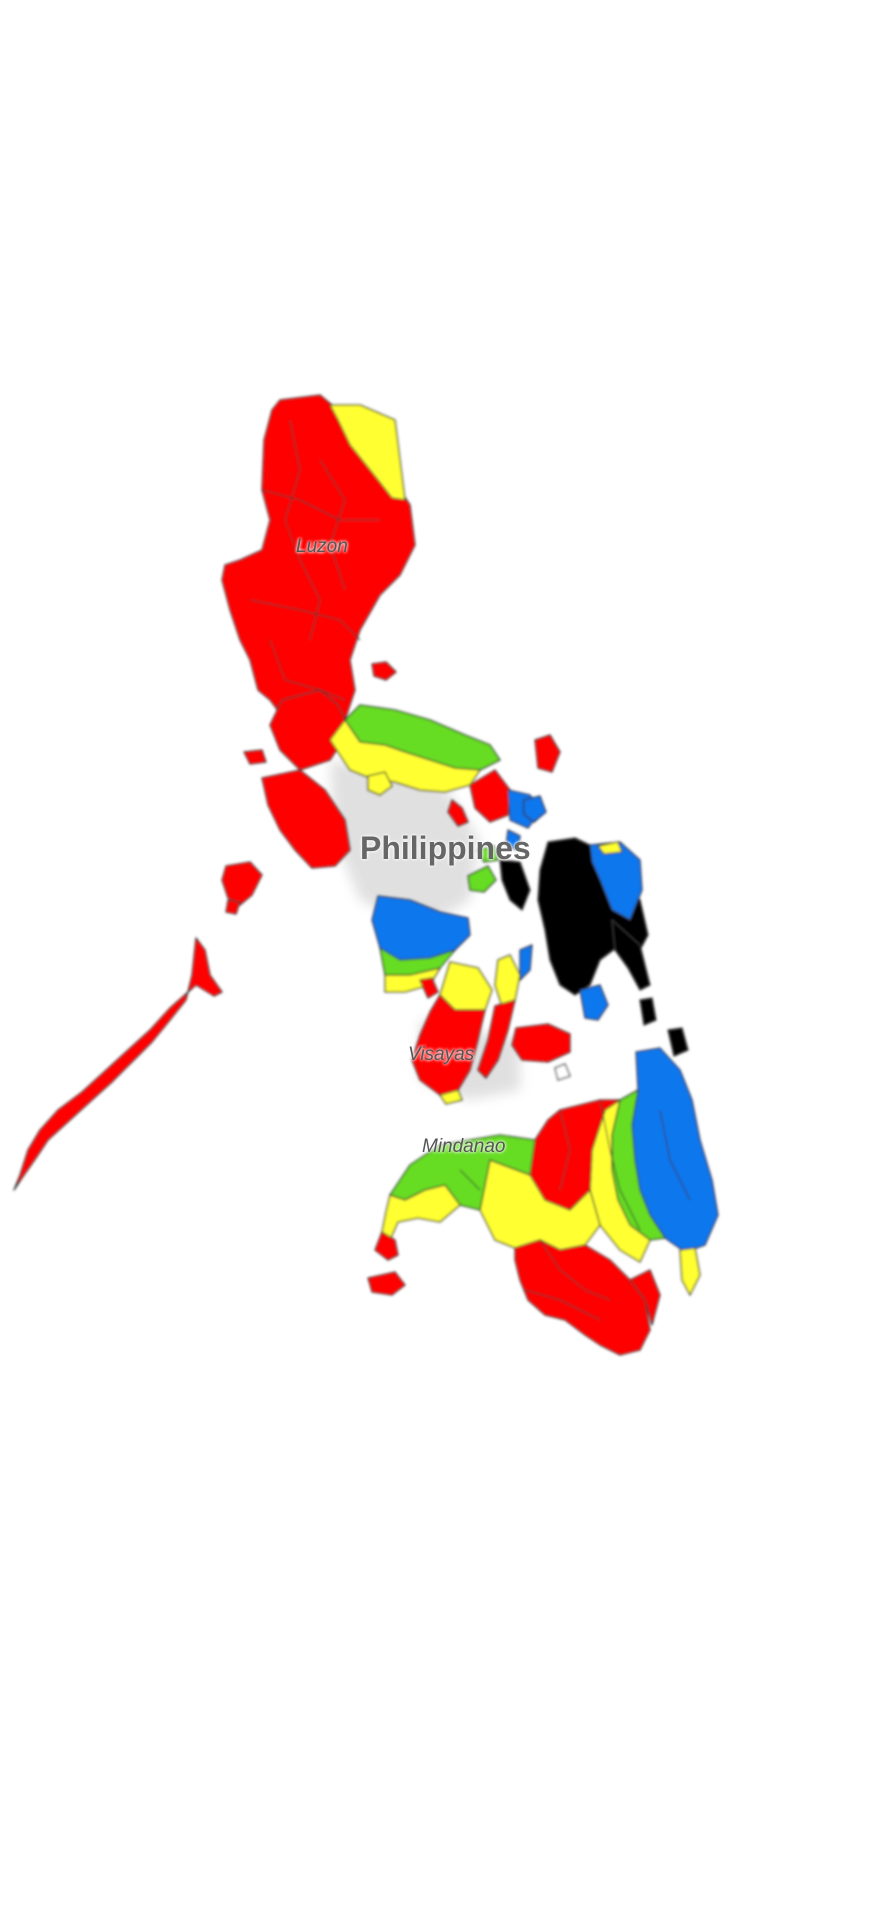  I want to click on mindanao-island-group, so click(543, 1201).